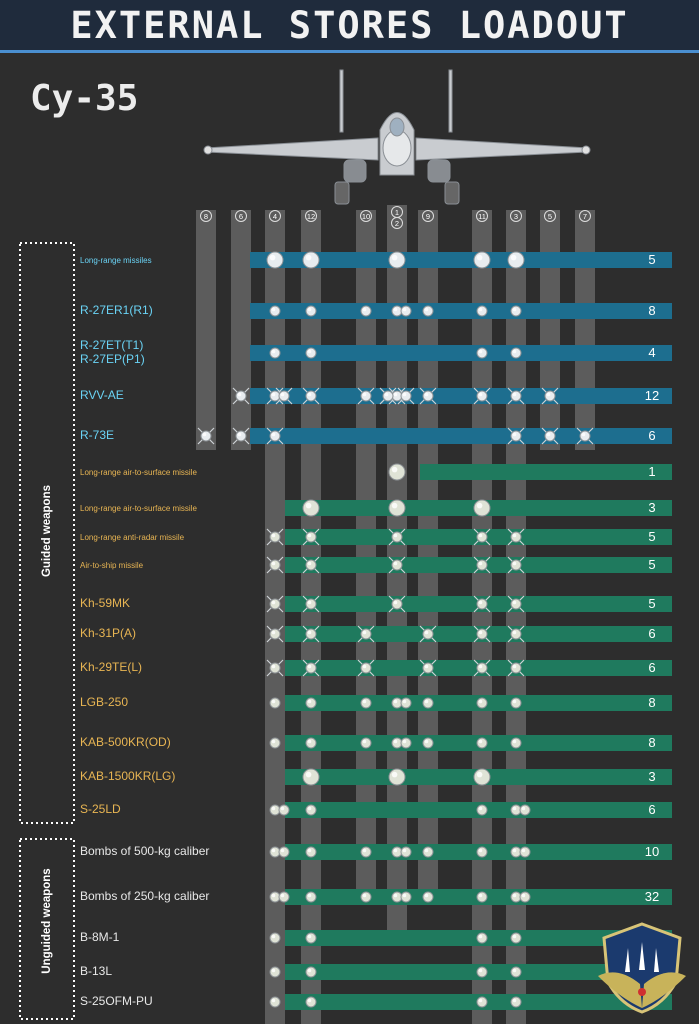 The width and height of the screenshot is (699, 1024). Describe the element at coordinates (585, 216) in the screenshot. I see `station-number: 7` at that location.